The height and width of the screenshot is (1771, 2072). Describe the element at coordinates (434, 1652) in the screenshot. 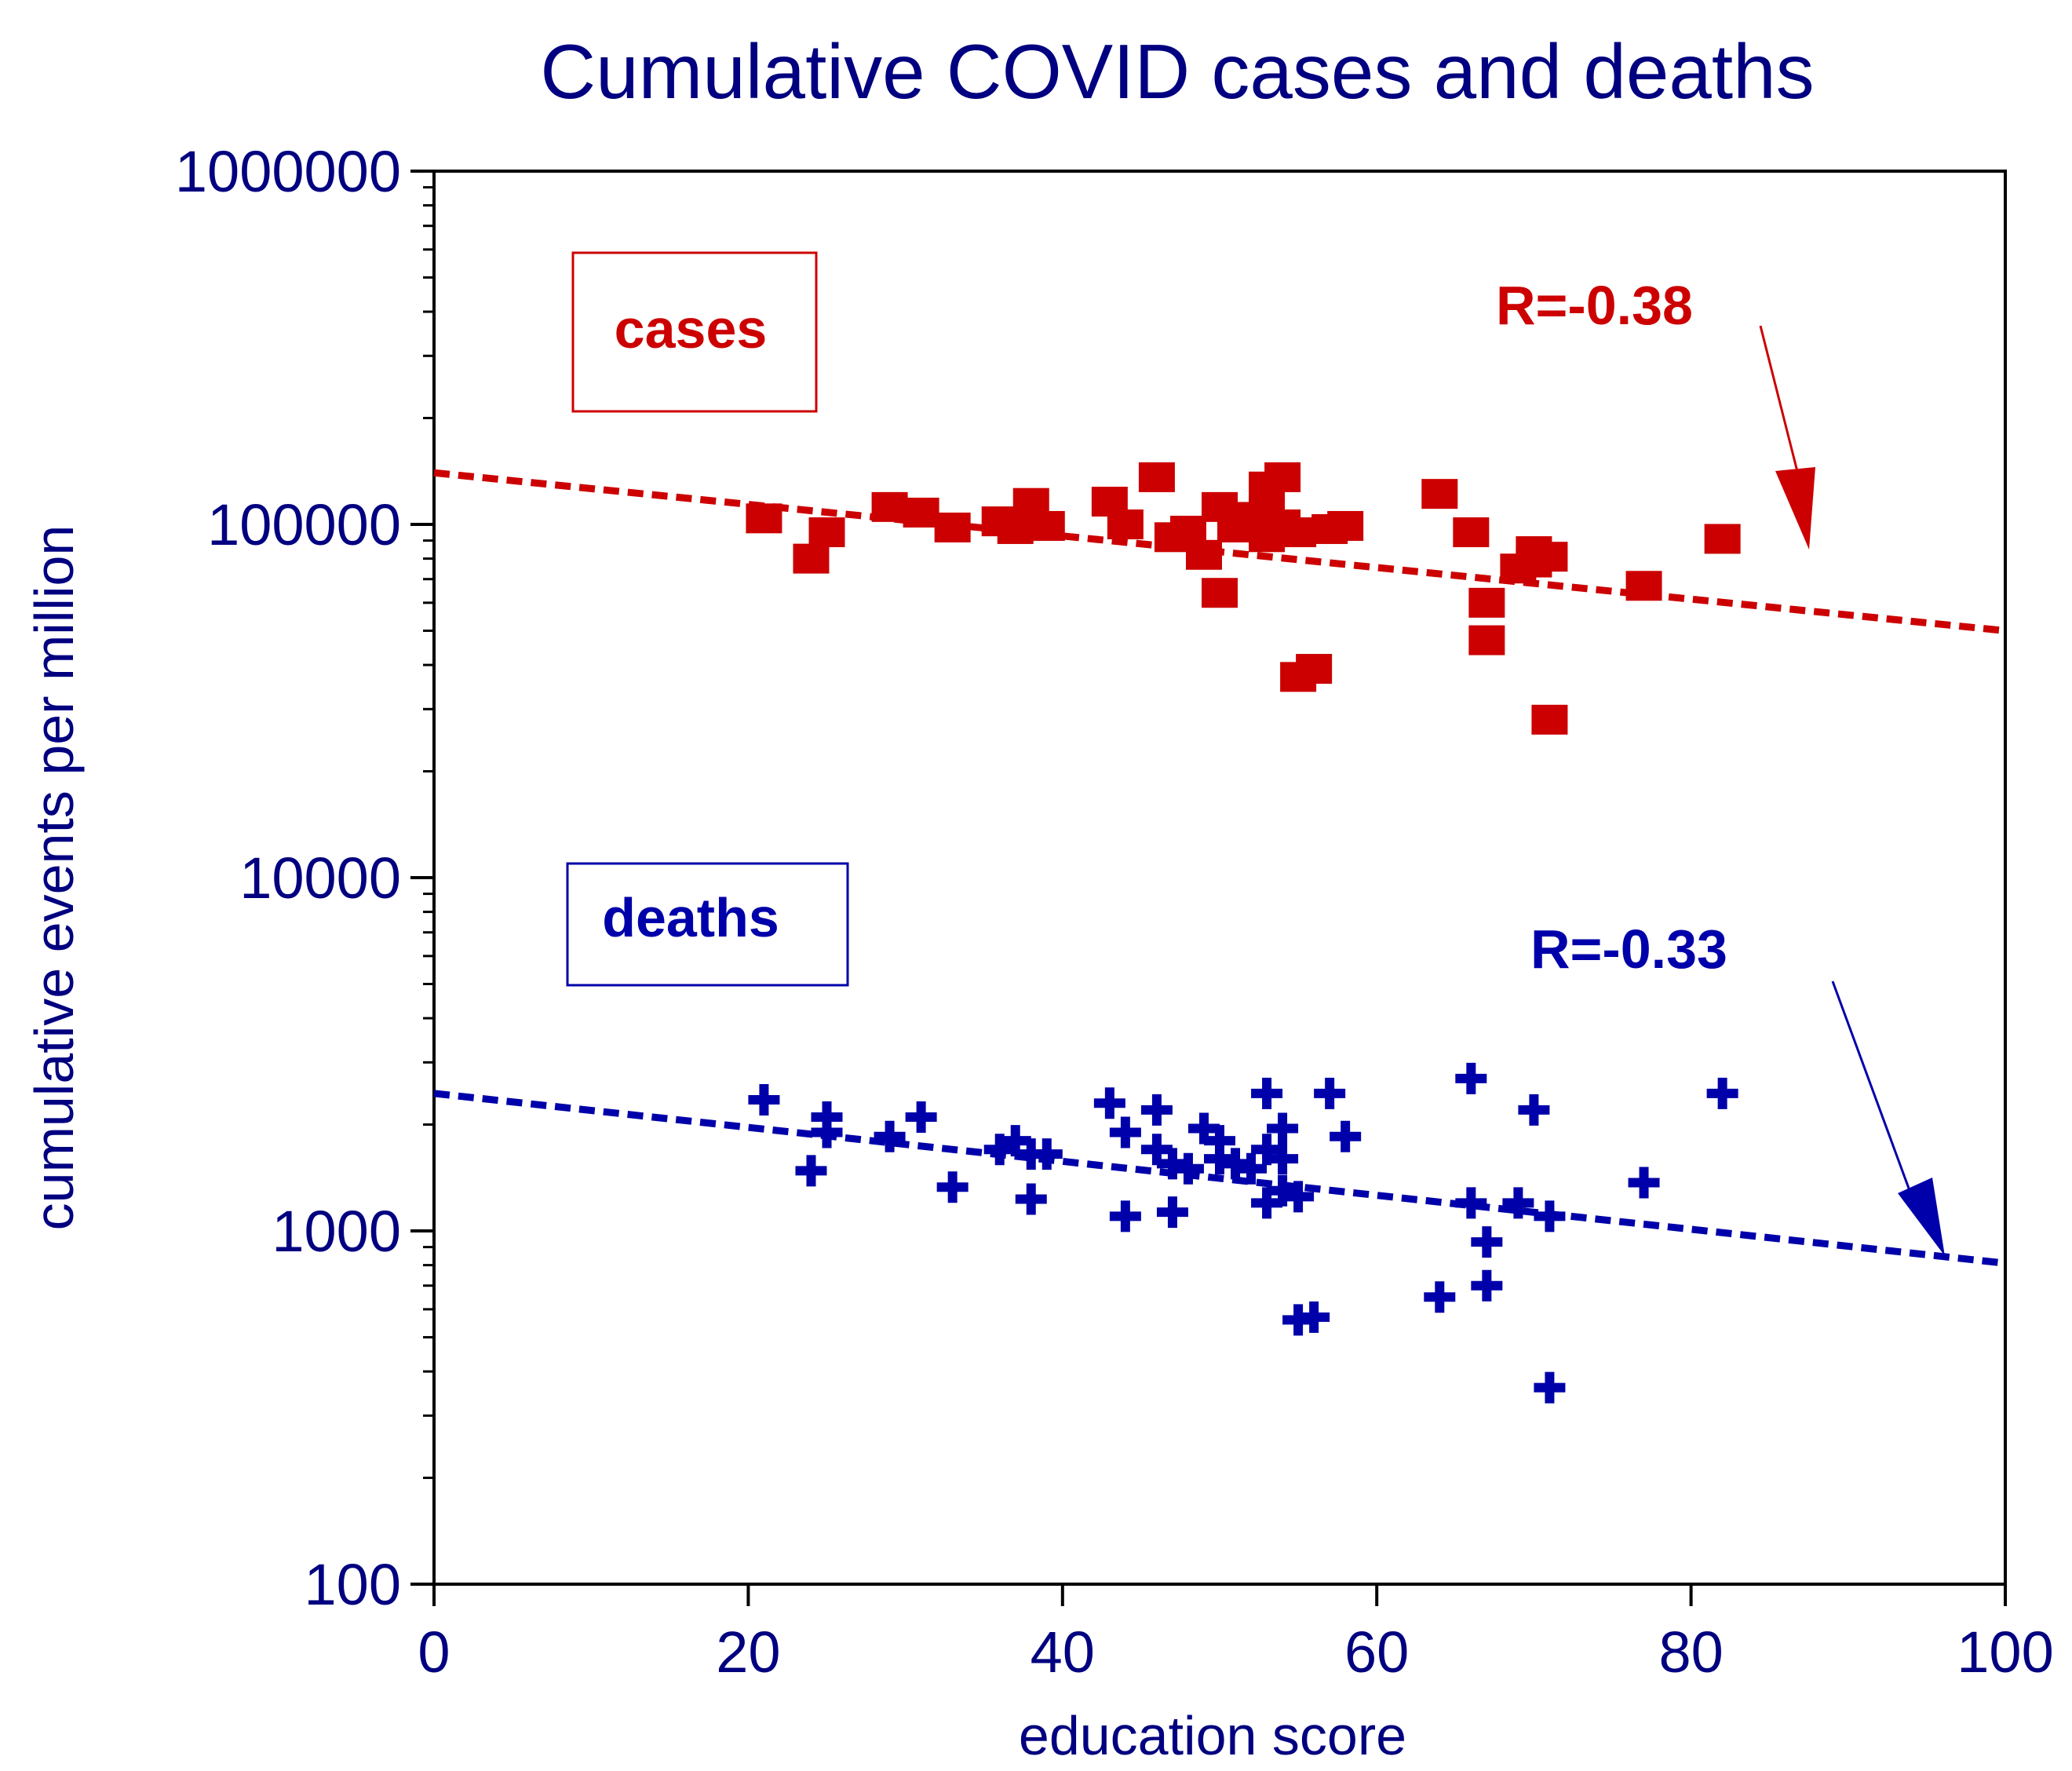

I see `x-tick-label: 0` at that location.